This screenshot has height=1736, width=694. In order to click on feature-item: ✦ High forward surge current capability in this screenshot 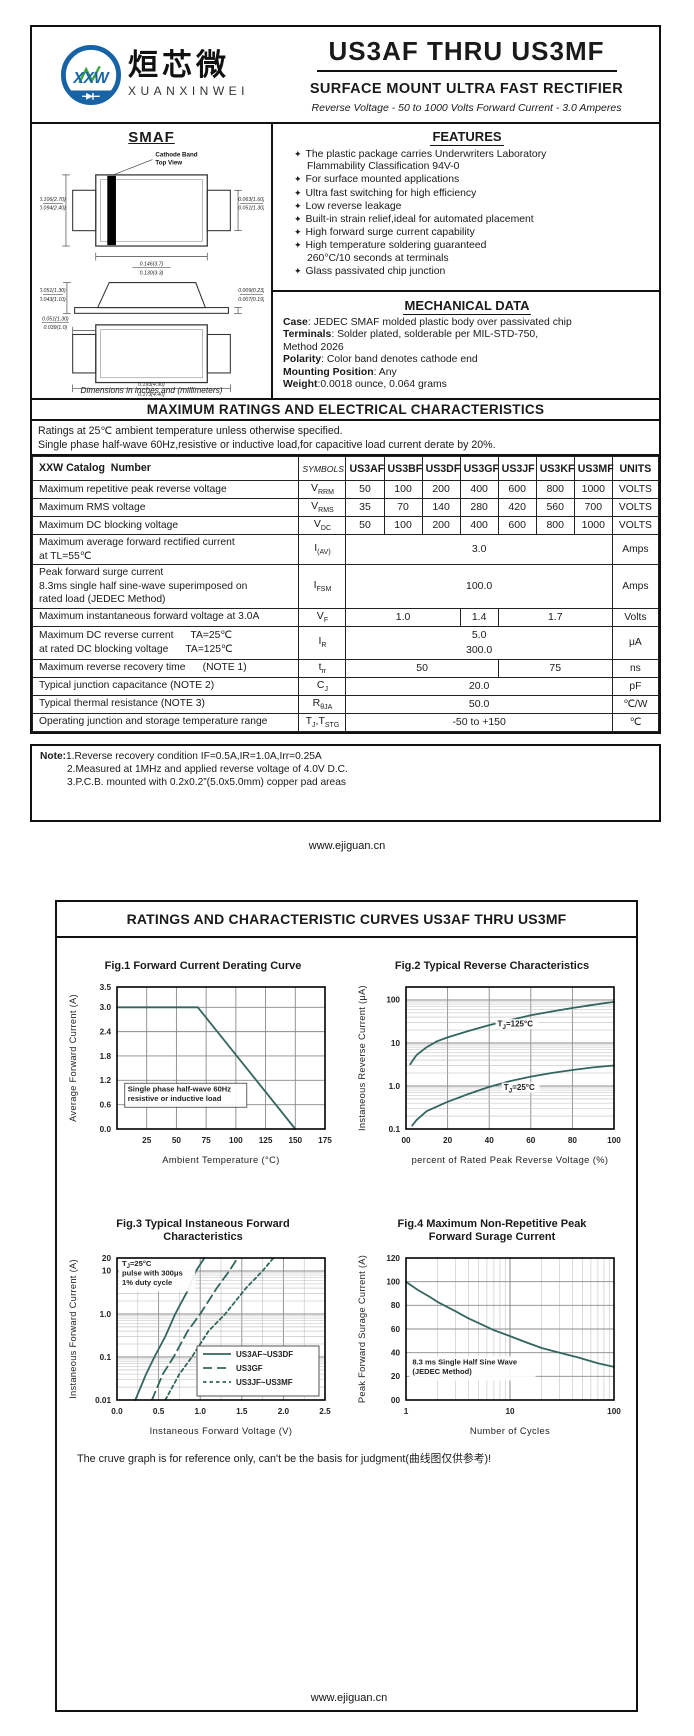, I will do `click(384, 233)`.